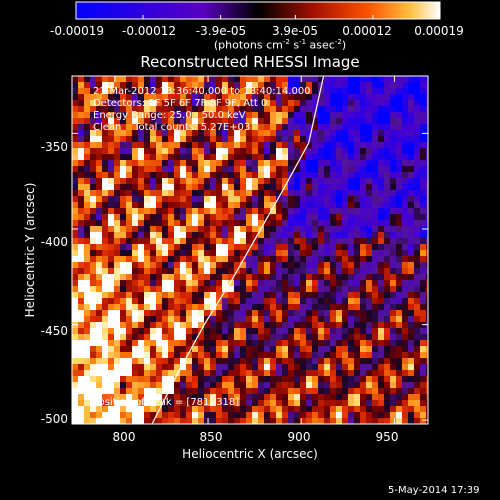 This screenshot has height=500, width=500. Describe the element at coordinates (211, 437) in the screenshot. I see `x-tick-label: 850` at that location.